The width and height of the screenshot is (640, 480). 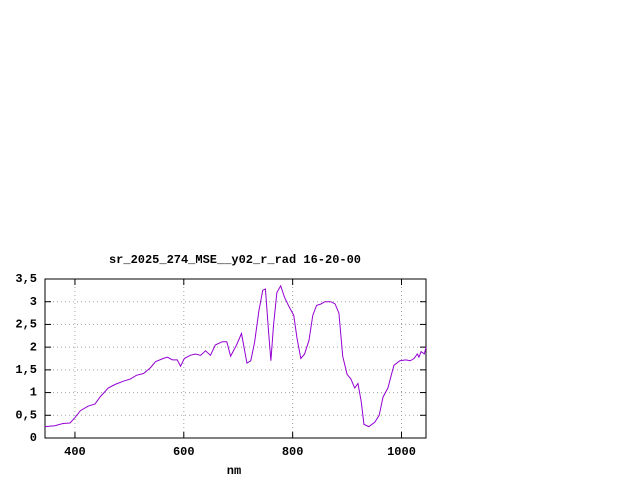 What do you see at coordinates (26, 370) in the screenshot?
I see `y-tick-label: 1,5` at bounding box center [26, 370].